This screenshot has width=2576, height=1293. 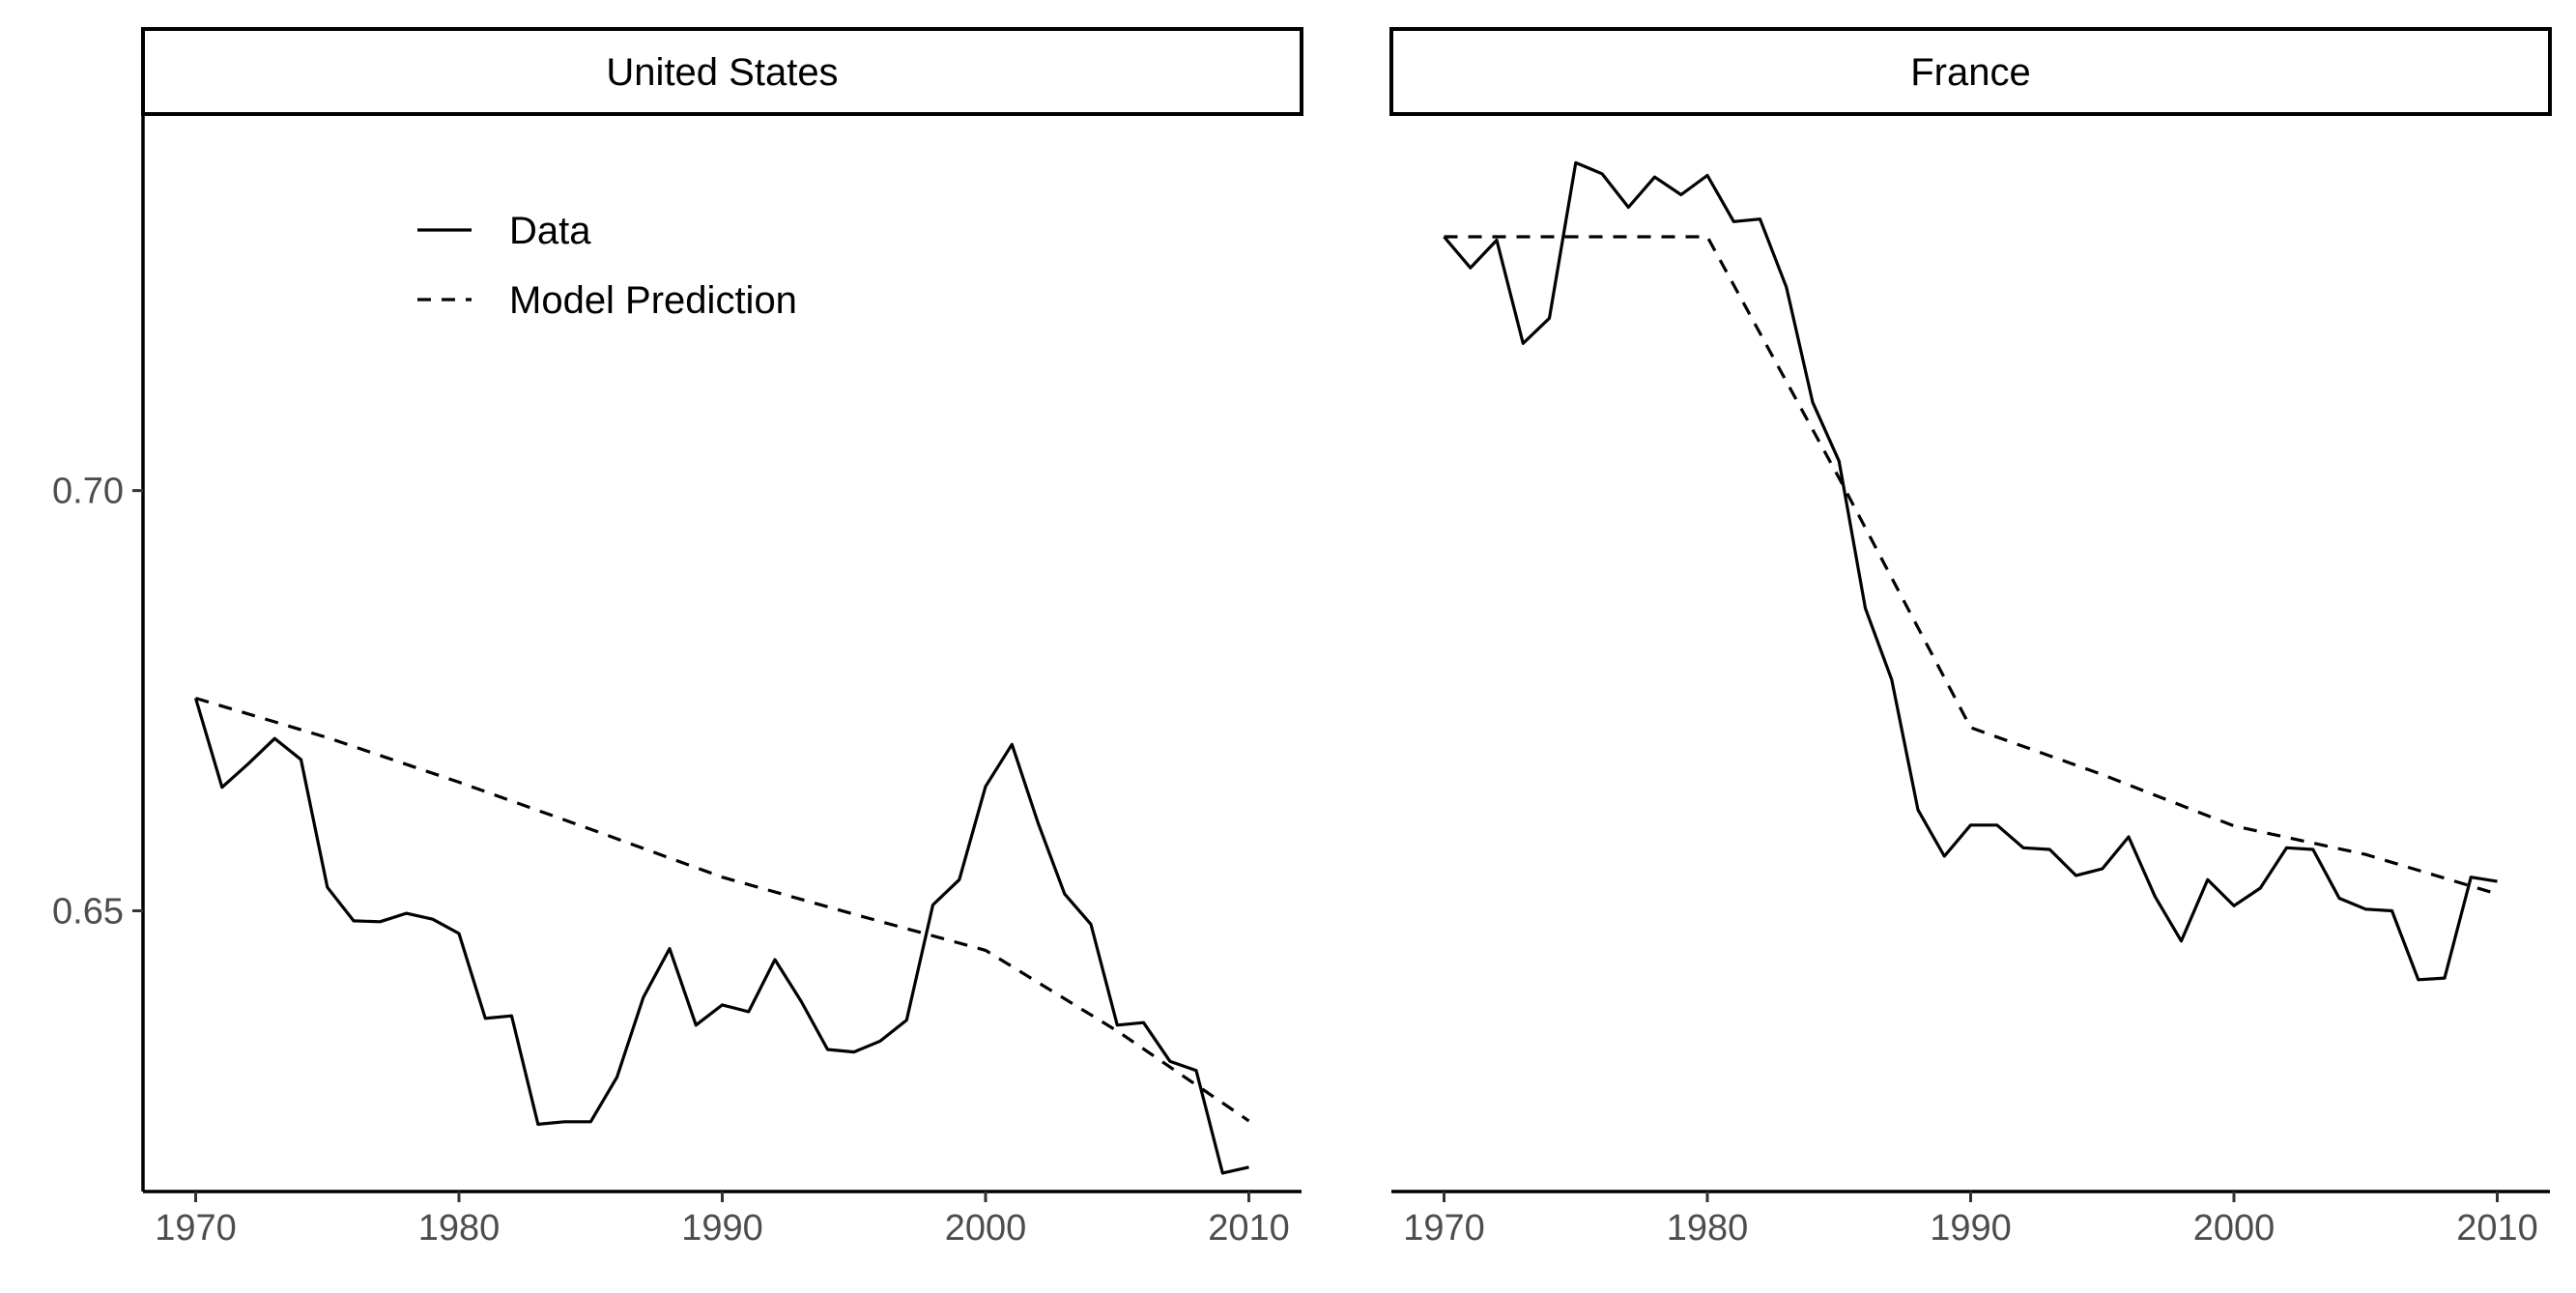 What do you see at coordinates (1444, 1228) in the screenshot?
I see `x-tick-label-france-0: 1970` at bounding box center [1444, 1228].